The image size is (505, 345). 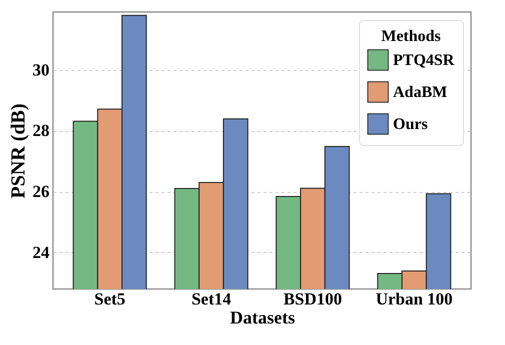 What do you see at coordinates (312, 299) in the screenshot?
I see `x-tick-label: BSD100` at bounding box center [312, 299].